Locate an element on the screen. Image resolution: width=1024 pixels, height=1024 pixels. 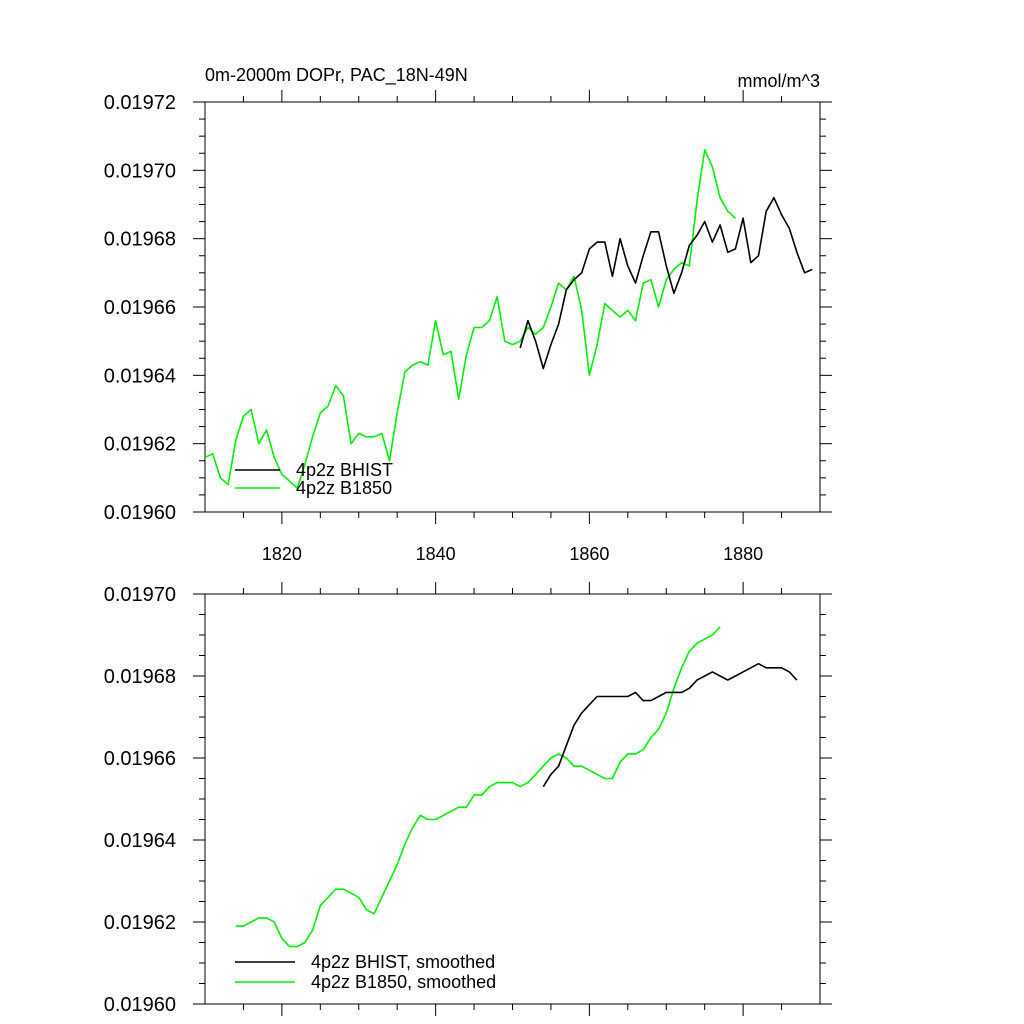
x-tick-label: 1860 is located at coordinates (589, 554).